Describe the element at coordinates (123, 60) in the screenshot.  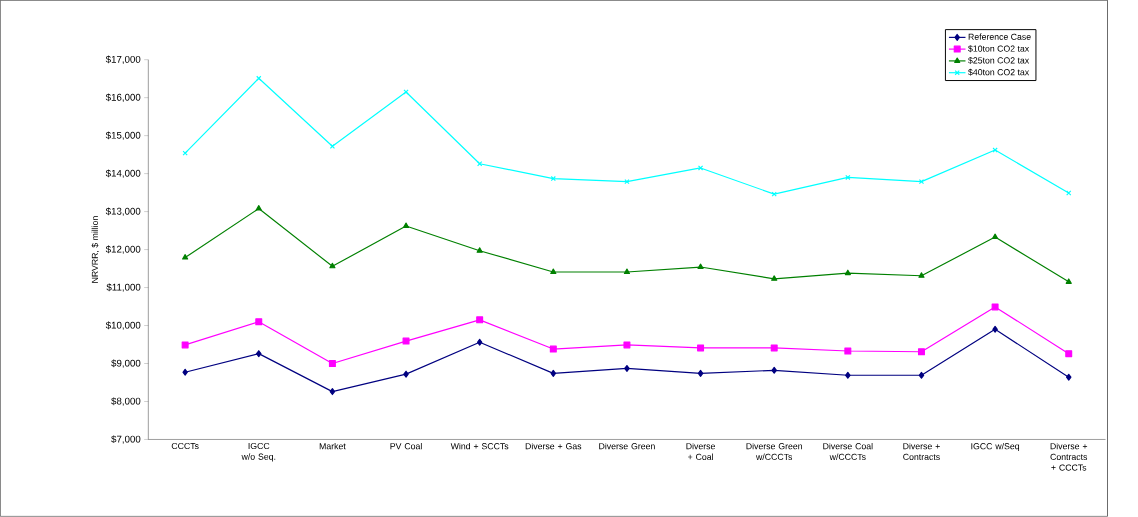
I see `y-tick-label: $17,000` at that location.